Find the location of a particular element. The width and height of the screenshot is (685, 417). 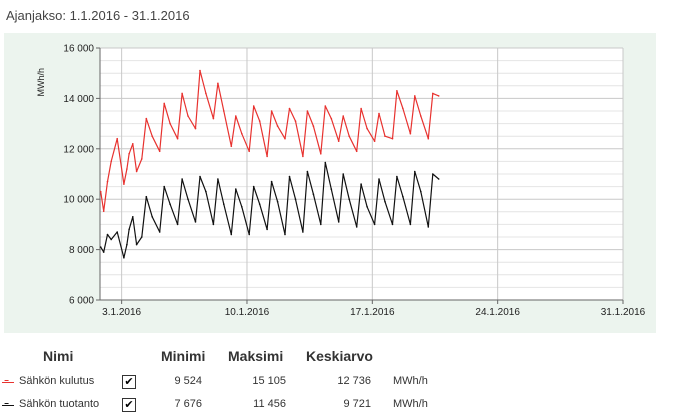

max-value: 15 105 is located at coordinates (269, 381).